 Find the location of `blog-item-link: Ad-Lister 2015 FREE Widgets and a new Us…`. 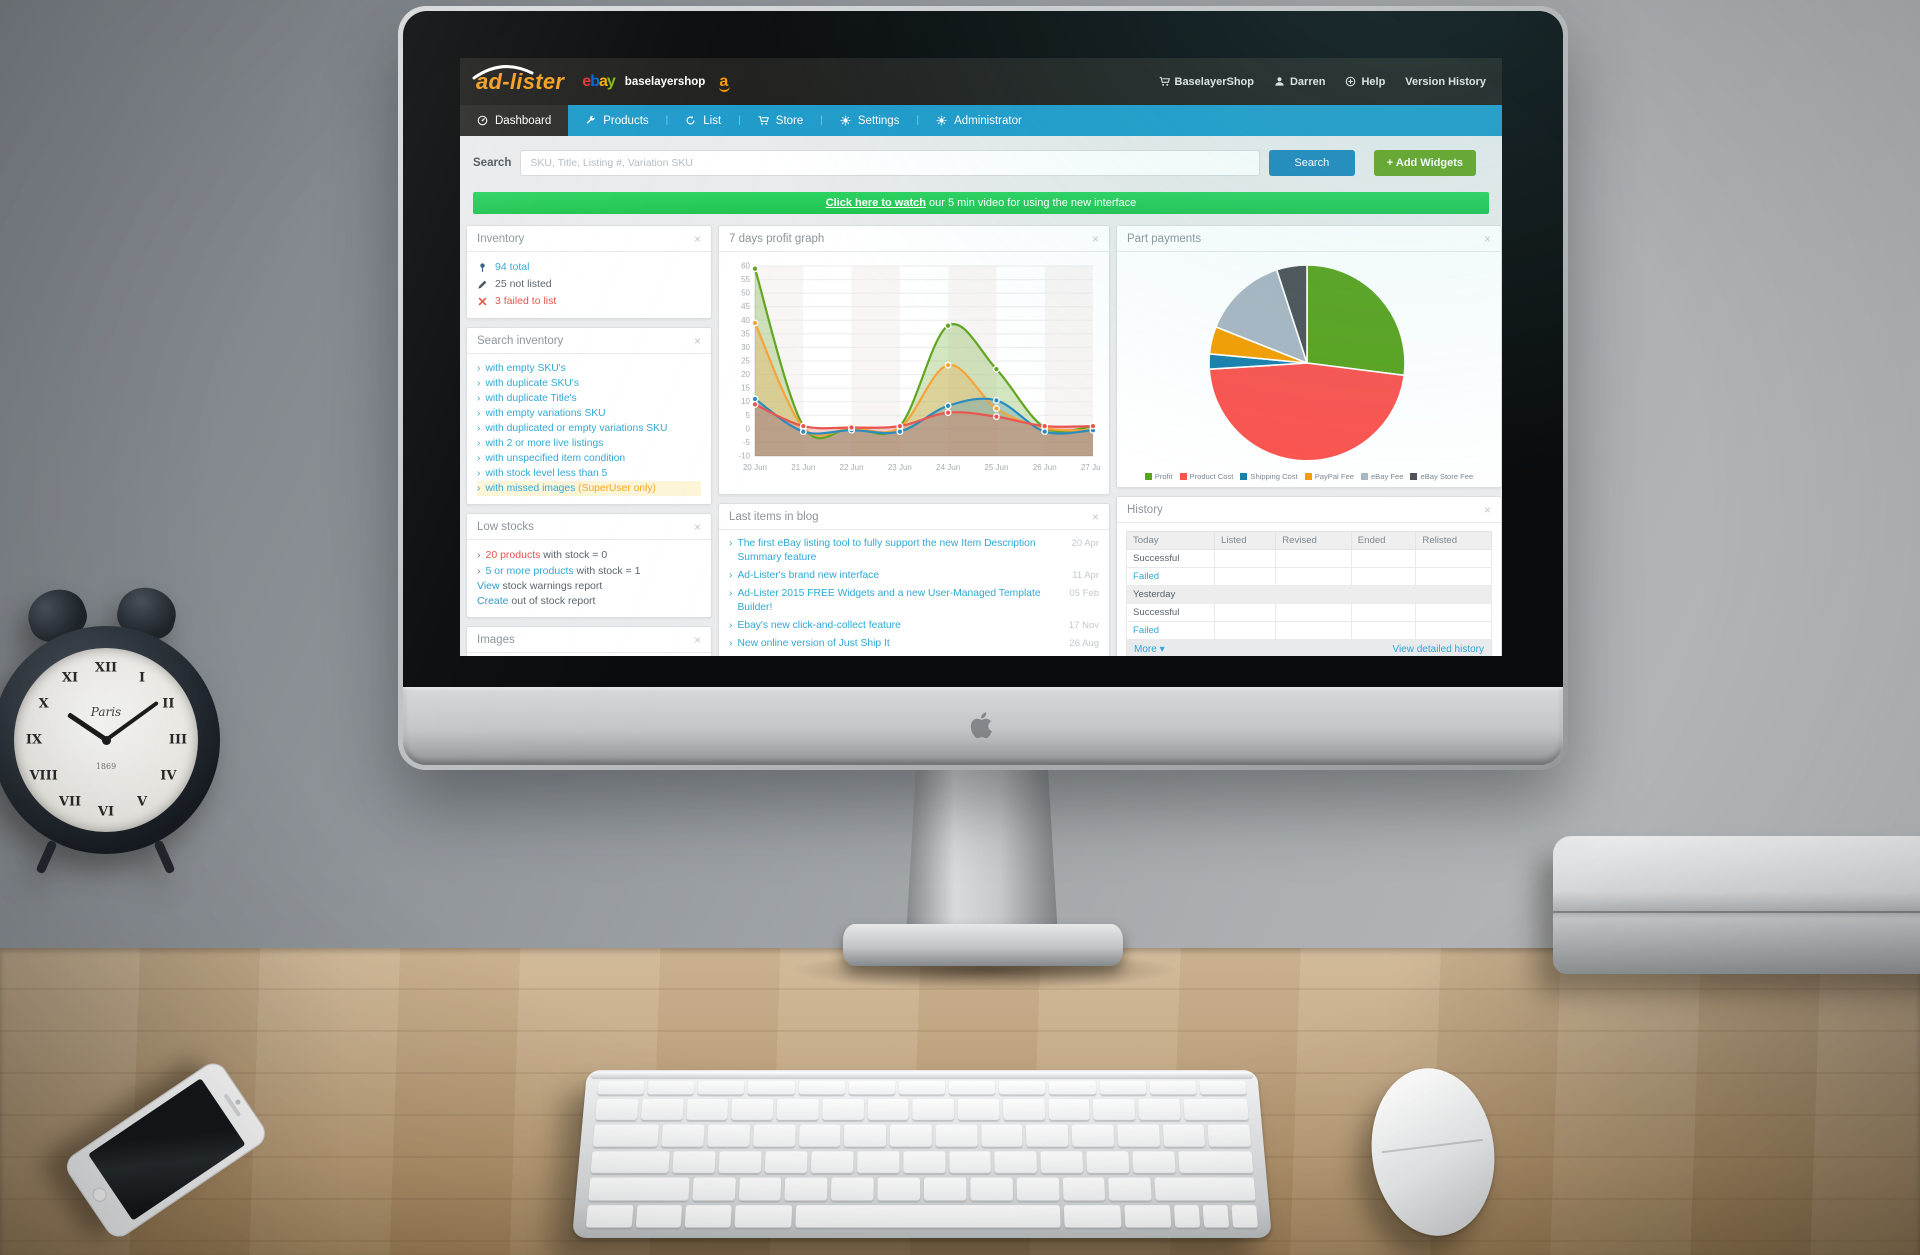

blog-item-link: Ad-Lister 2015 FREE Widgets and a new Us… is located at coordinates (889, 600).